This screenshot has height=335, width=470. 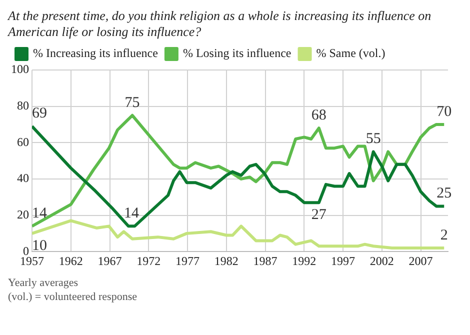 I want to click on x-tick-label: 1987, so click(x=265, y=261).